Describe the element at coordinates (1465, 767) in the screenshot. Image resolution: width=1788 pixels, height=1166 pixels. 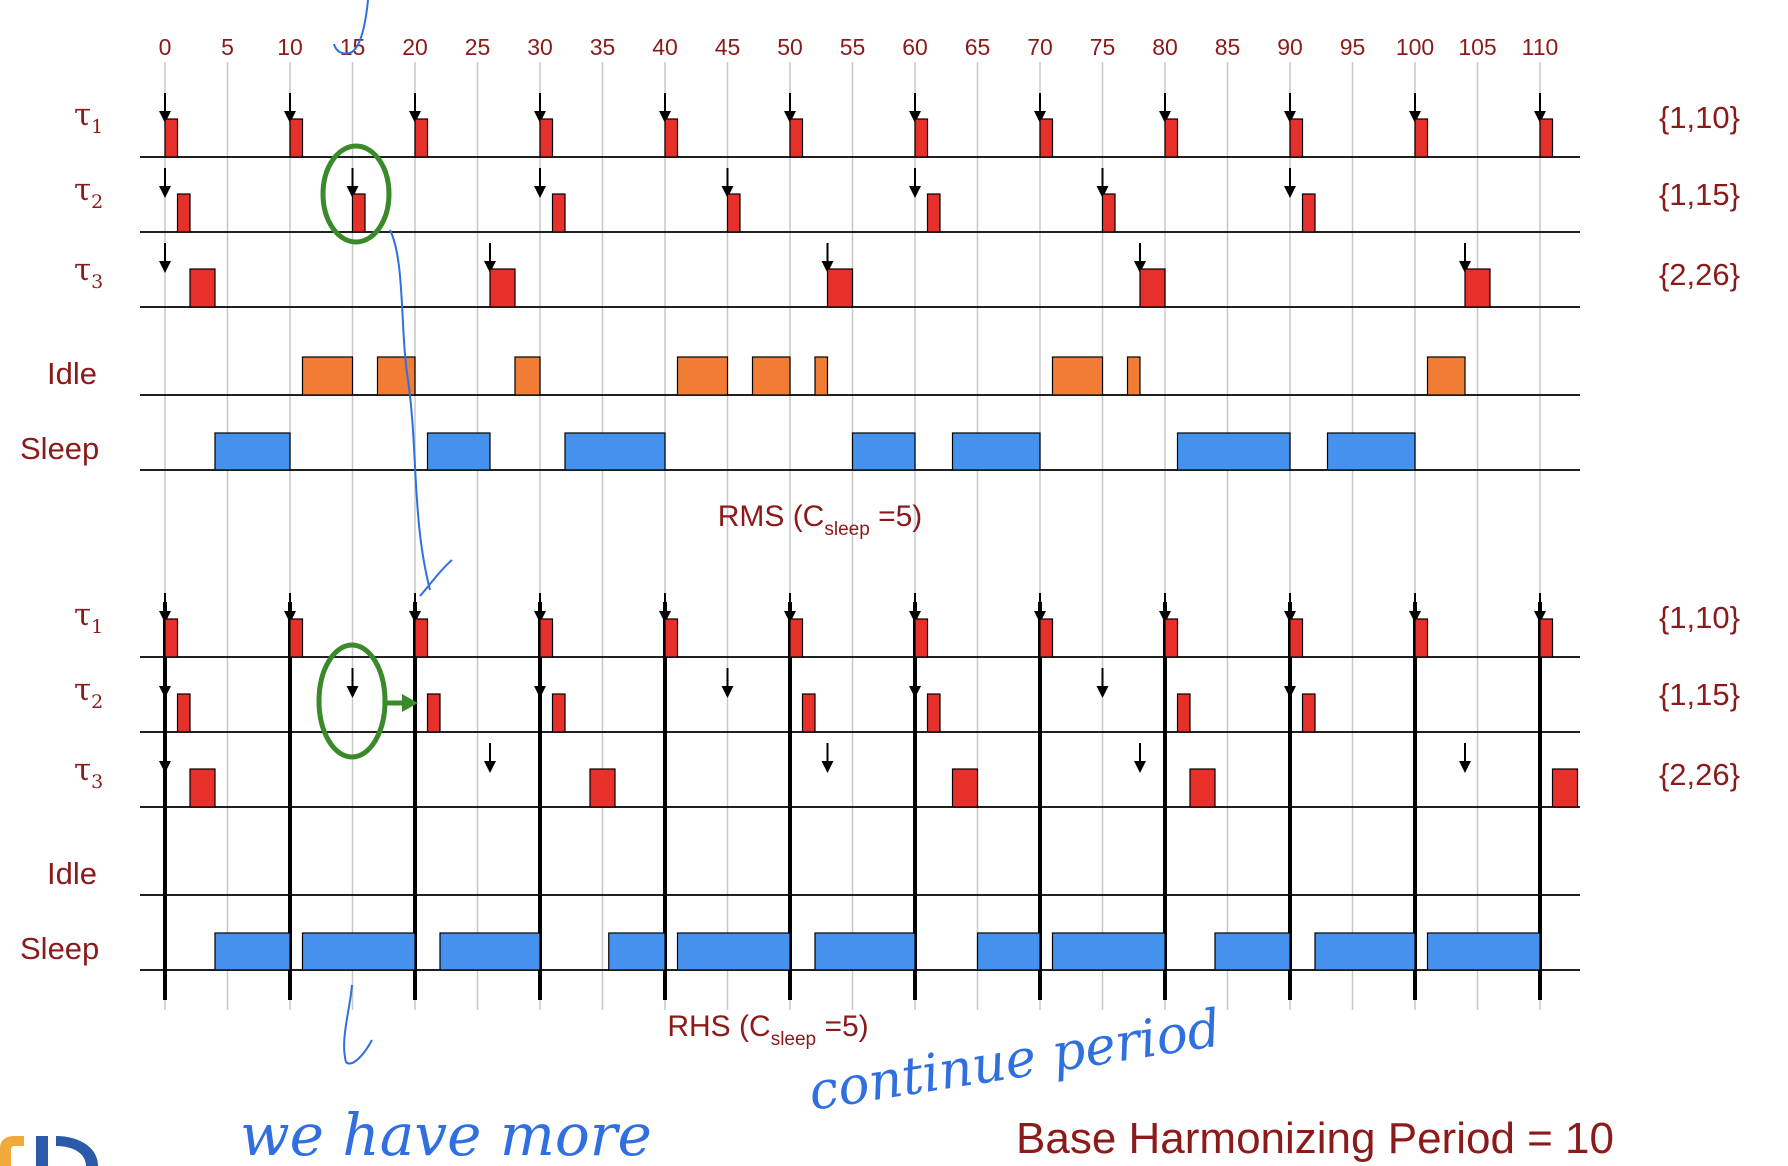
I see `rhs-tau3-release-104-head` at that location.